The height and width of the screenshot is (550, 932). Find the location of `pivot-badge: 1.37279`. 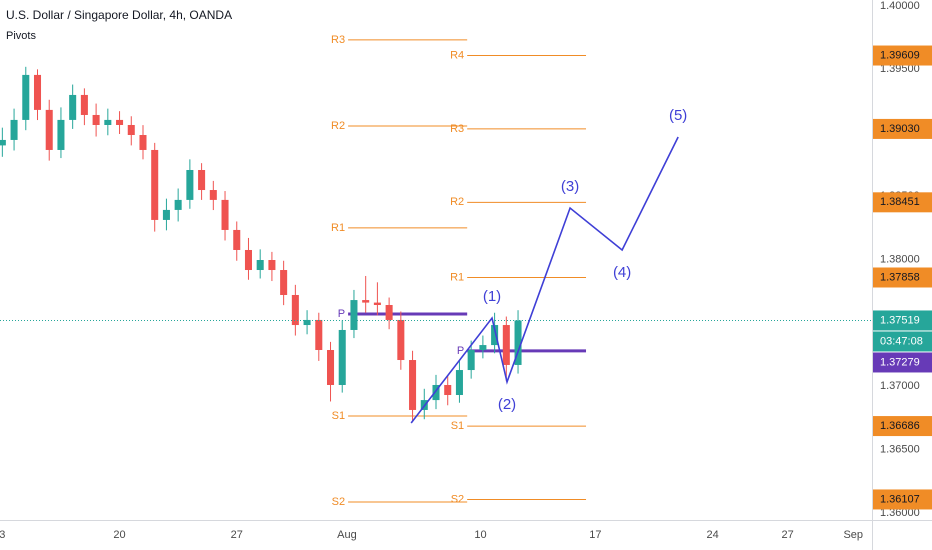

pivot-badge: 1.37279 is located at coordinates (900, 362).